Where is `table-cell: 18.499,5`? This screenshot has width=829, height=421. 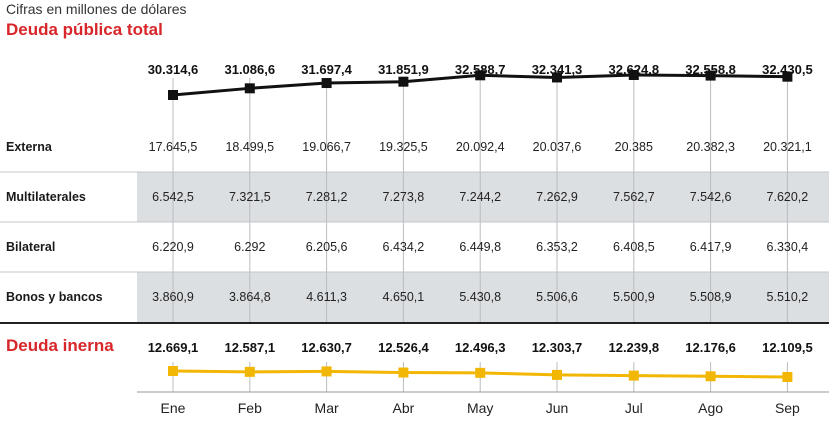
table-cell: 18.499,5 is located at coordinates (249, 147).